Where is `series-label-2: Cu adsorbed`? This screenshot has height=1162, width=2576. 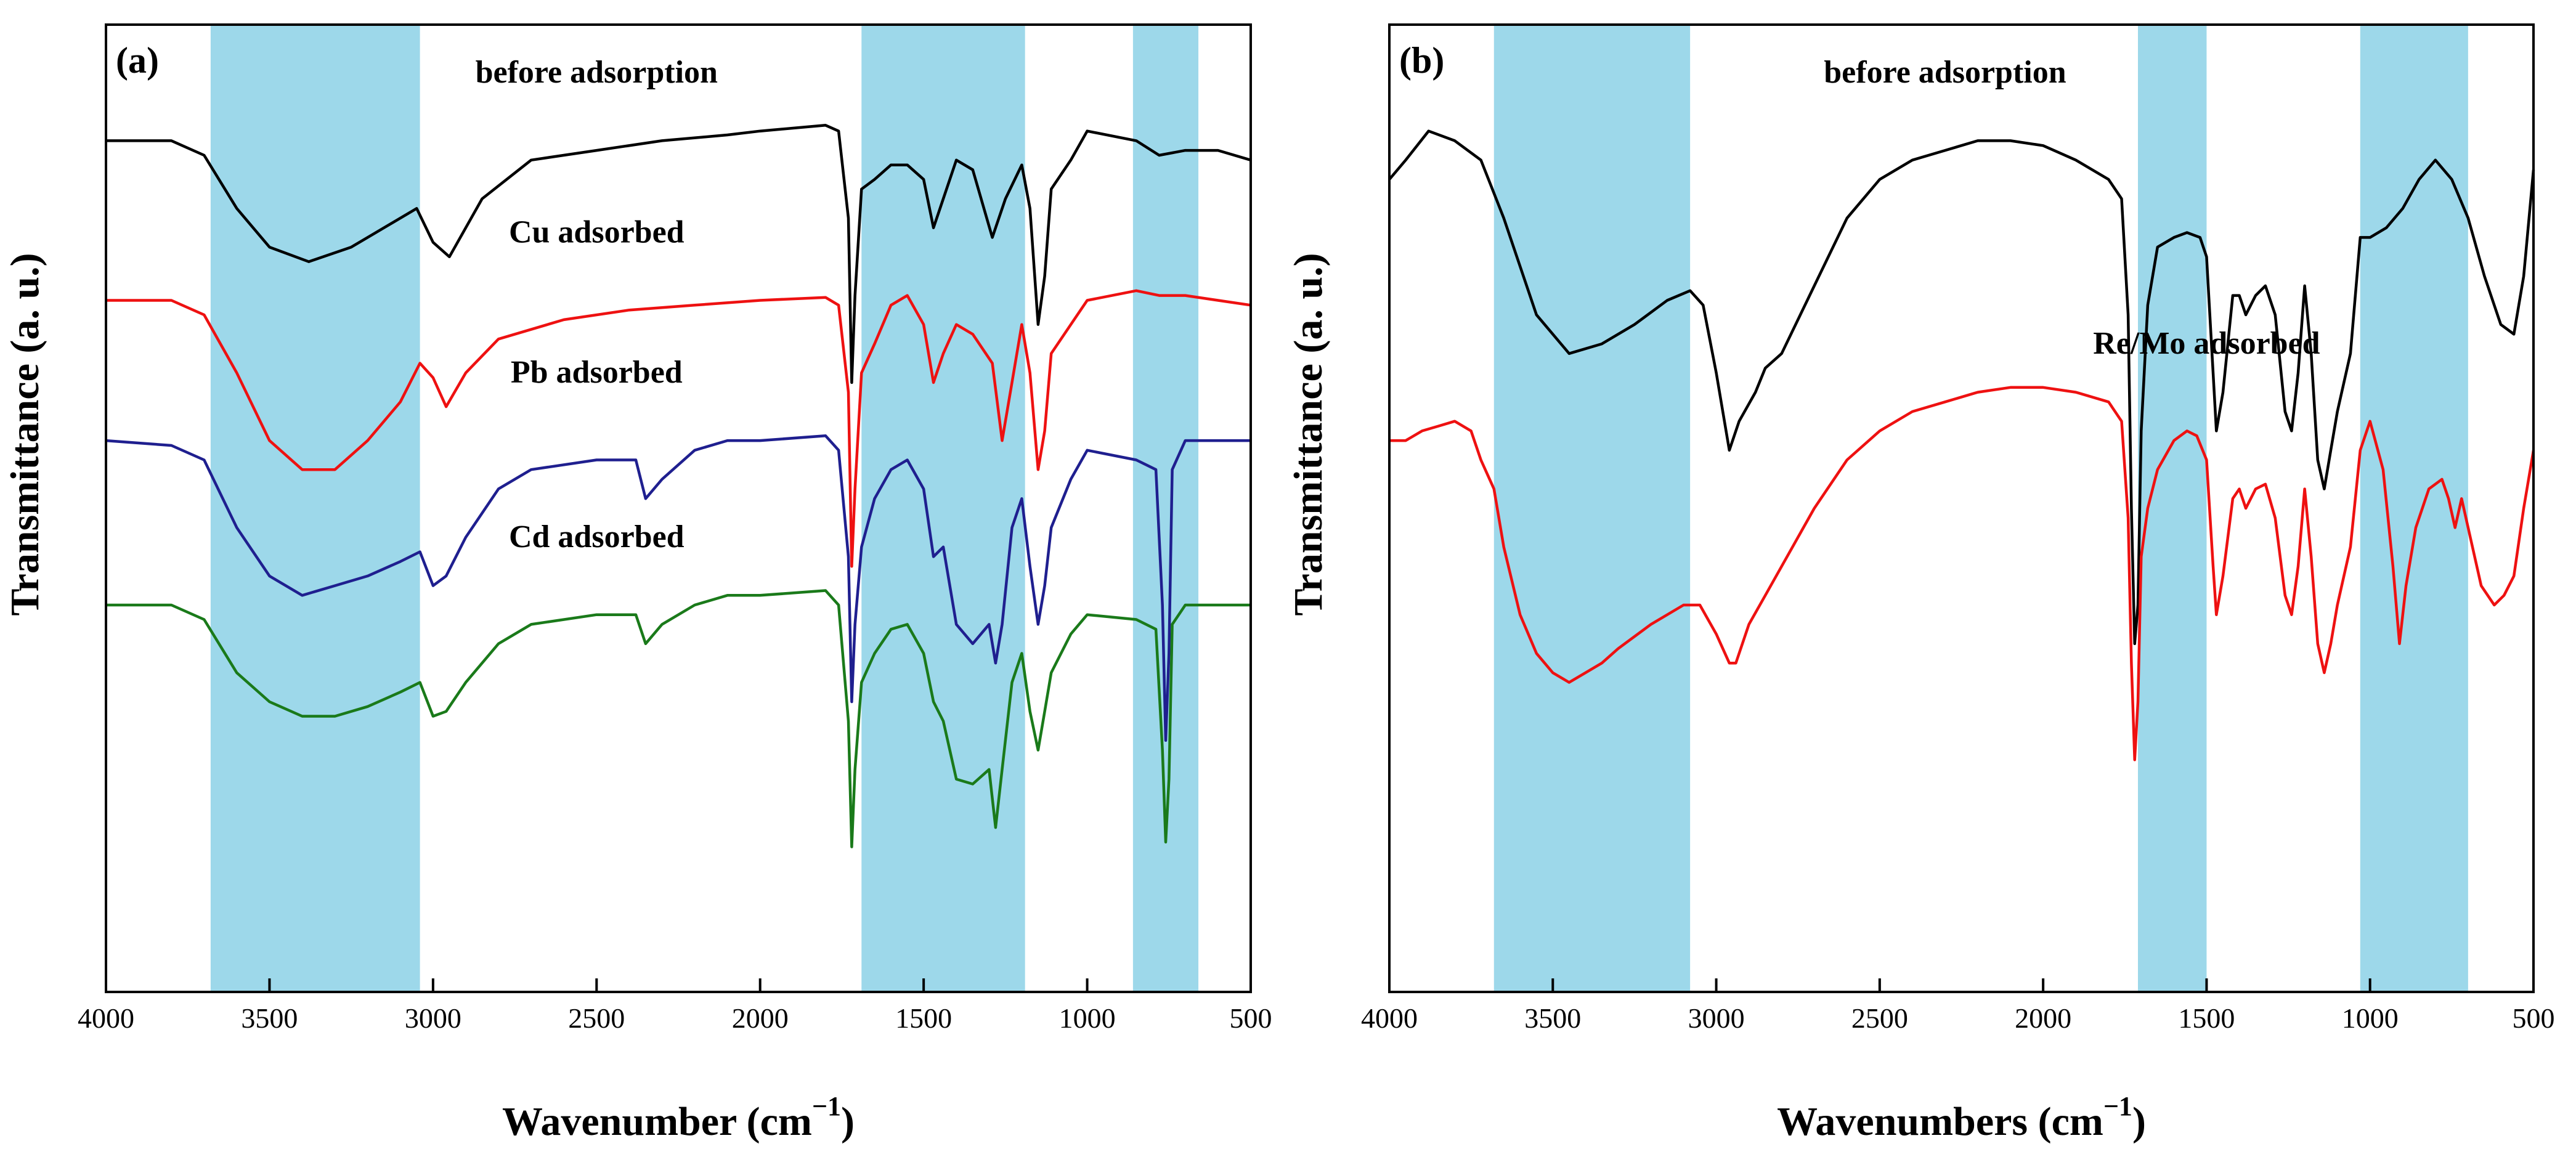
series-label-2: Cu adsorbed is located at coordinates (597, 232).